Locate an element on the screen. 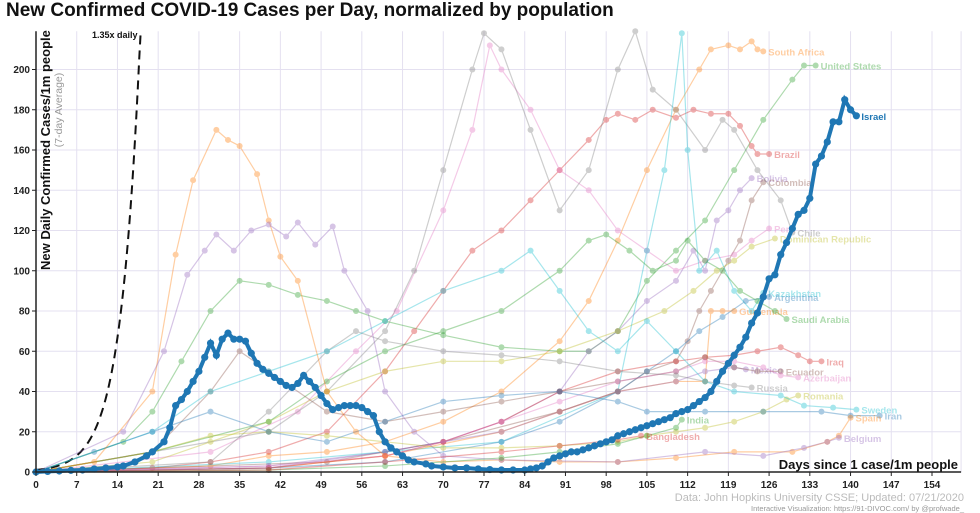 The image size is (980, 513). series-label: Belgium is located at coordinates (862, 439).